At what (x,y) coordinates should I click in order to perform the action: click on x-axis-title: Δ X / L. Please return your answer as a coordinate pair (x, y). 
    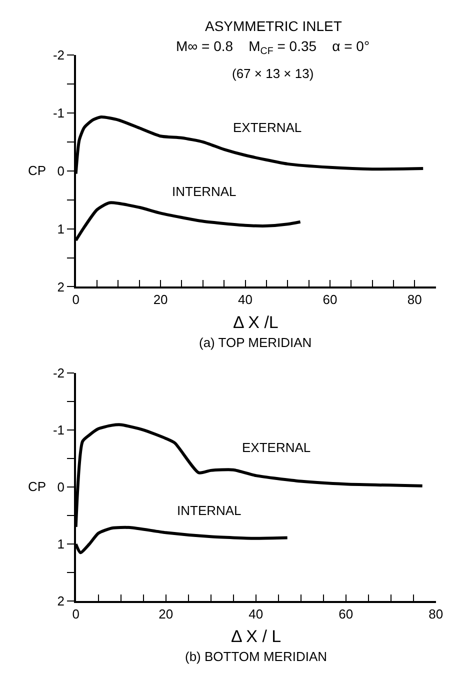
    Looking at the image, I should click on (256, 636).